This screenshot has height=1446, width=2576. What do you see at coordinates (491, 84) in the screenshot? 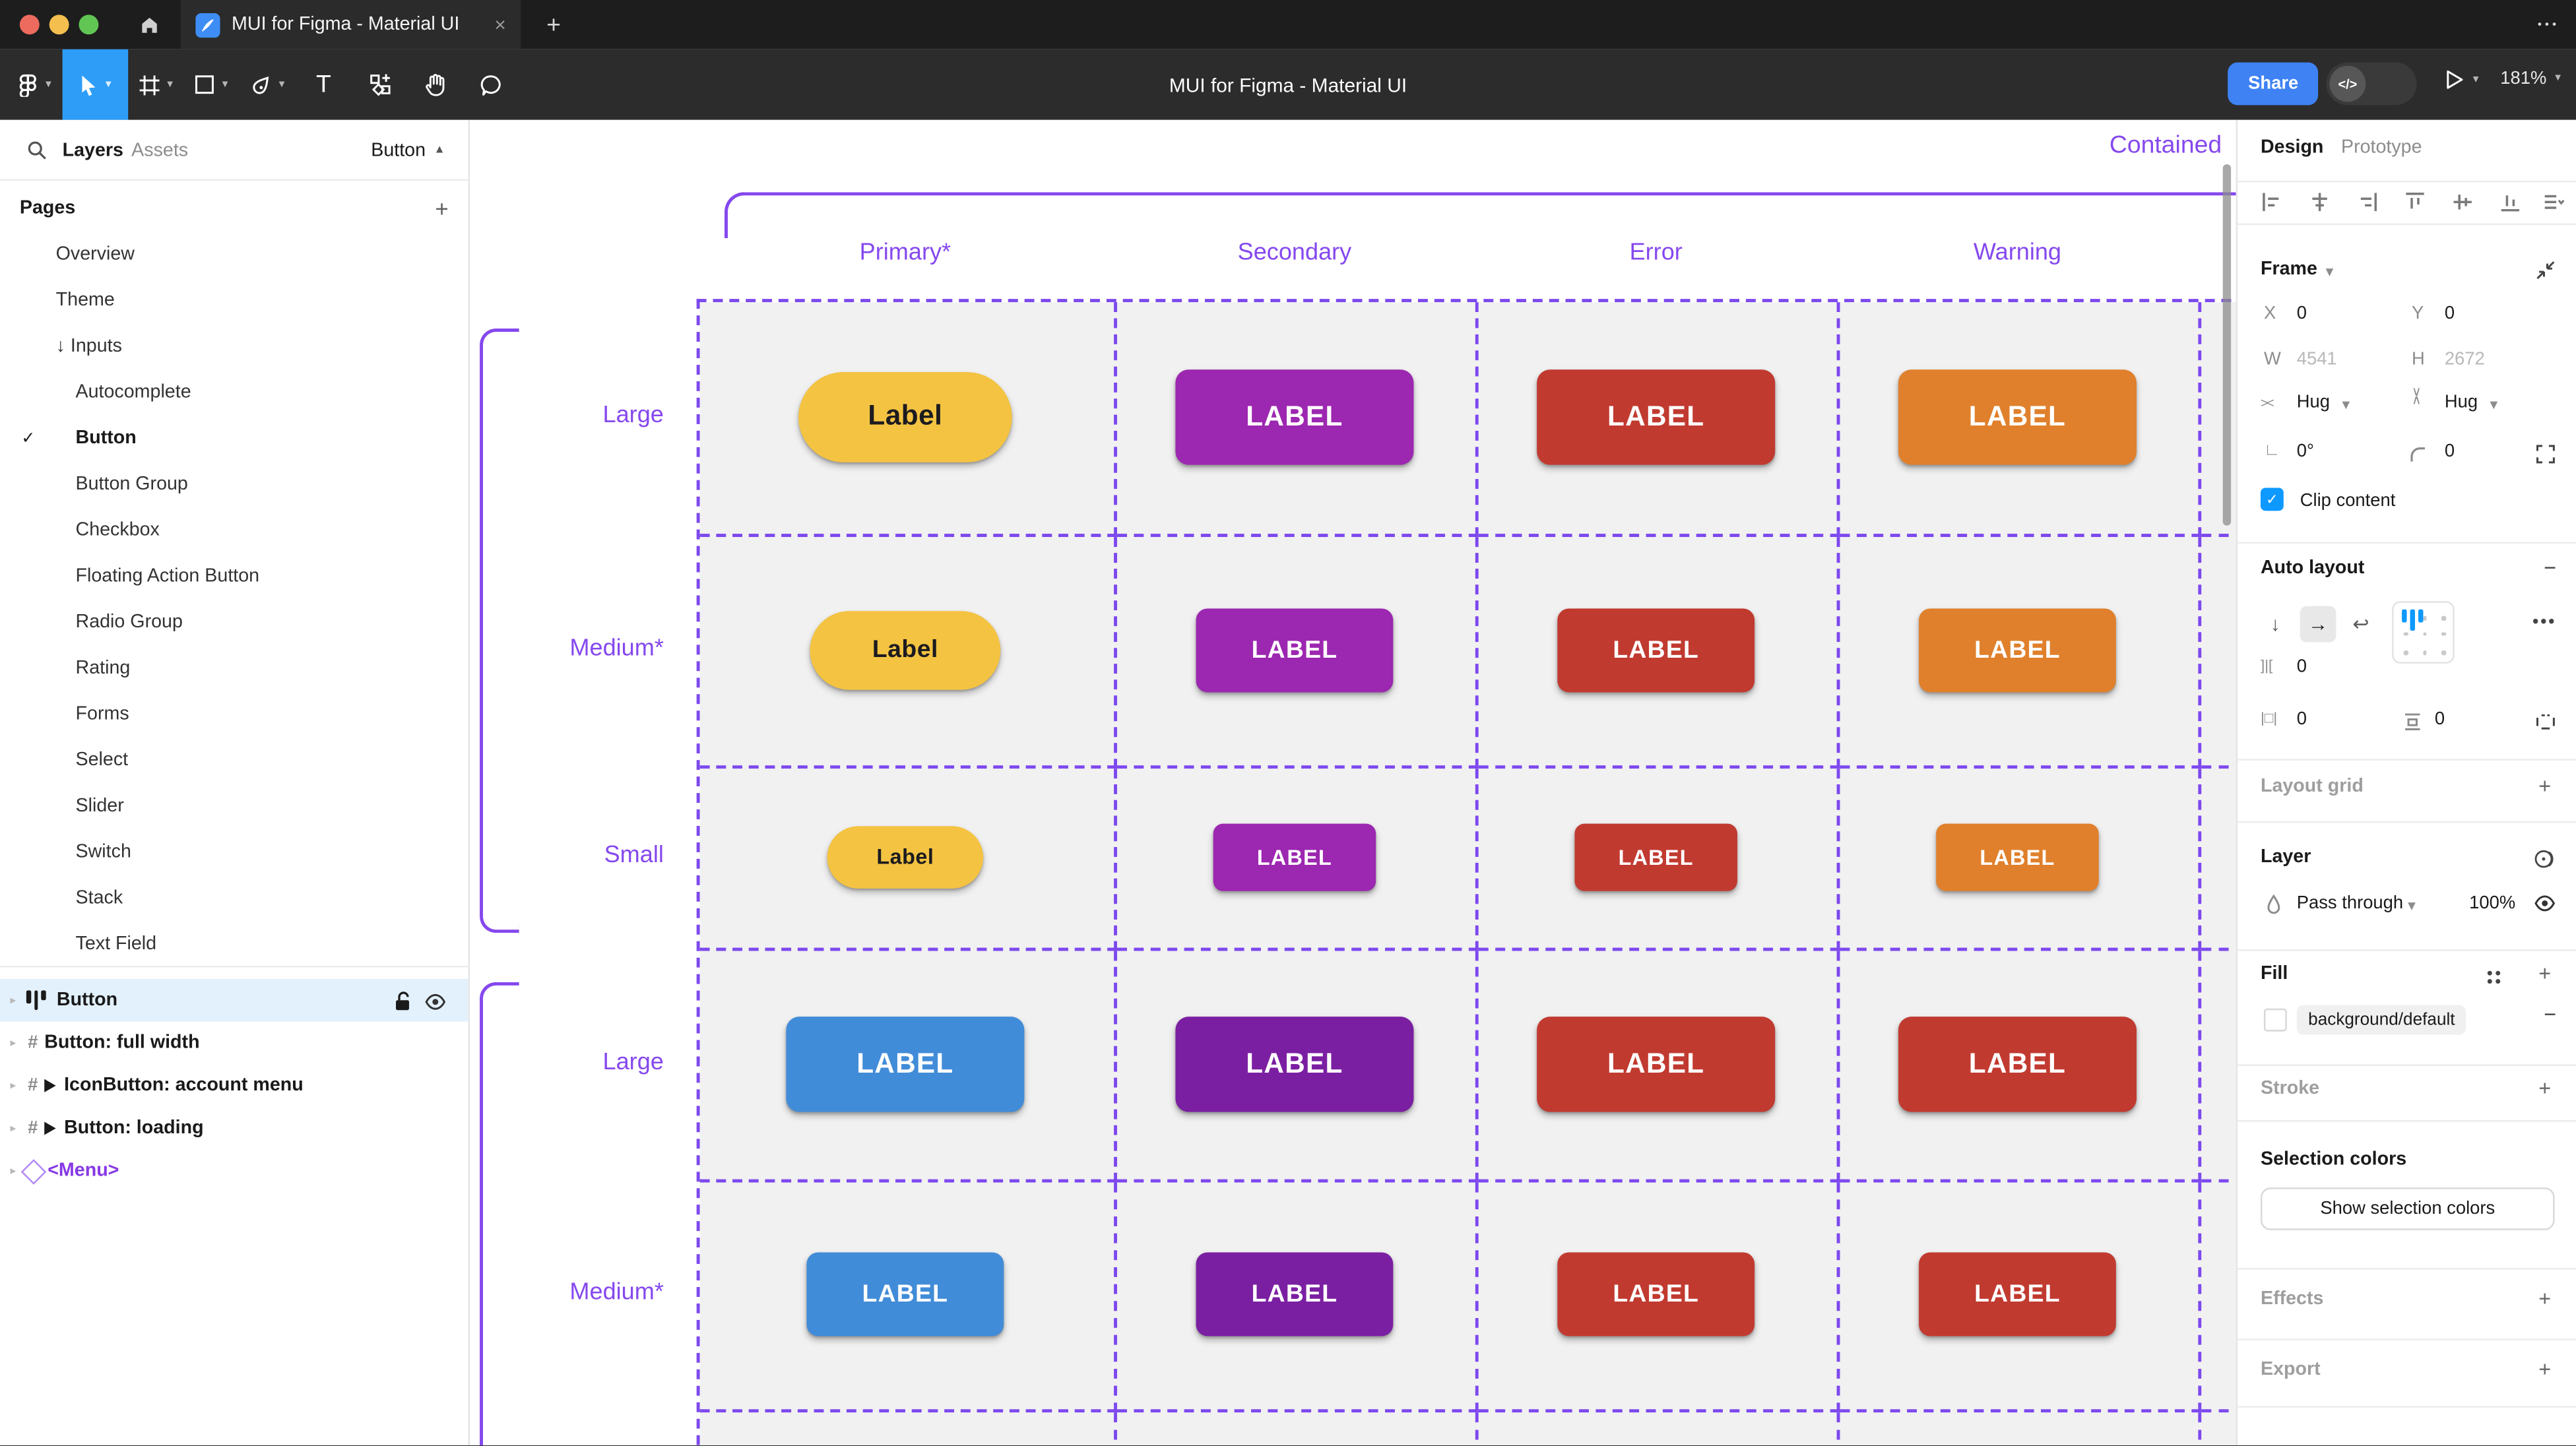
I see `comment-tool-button` at bounding box center [491, 84].